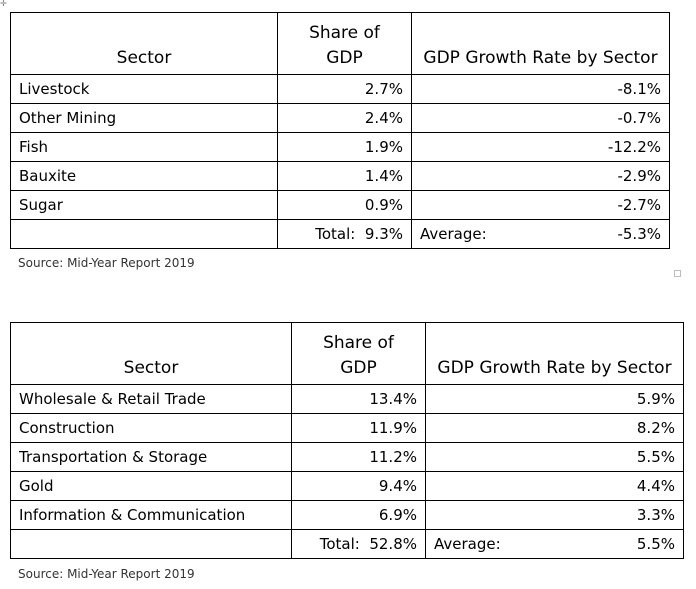  Describe the element at coordinates (144, 205) in the screenshot. I see `sector-cell: Sugar` at that location.